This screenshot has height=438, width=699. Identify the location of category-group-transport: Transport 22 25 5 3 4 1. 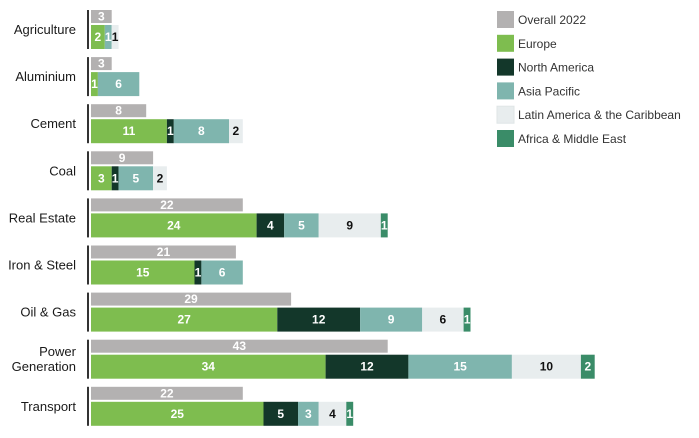
(187, 406).